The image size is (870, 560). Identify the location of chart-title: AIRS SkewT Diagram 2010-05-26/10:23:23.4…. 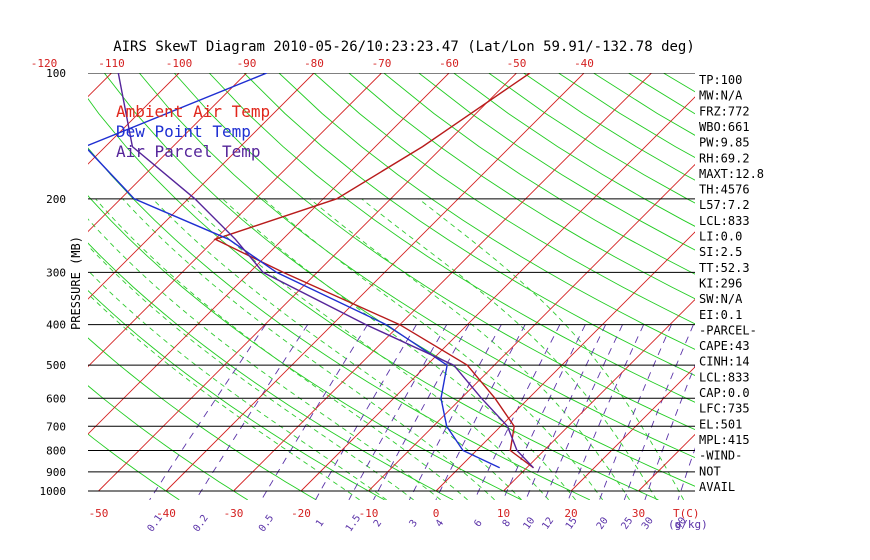
(404, 47).